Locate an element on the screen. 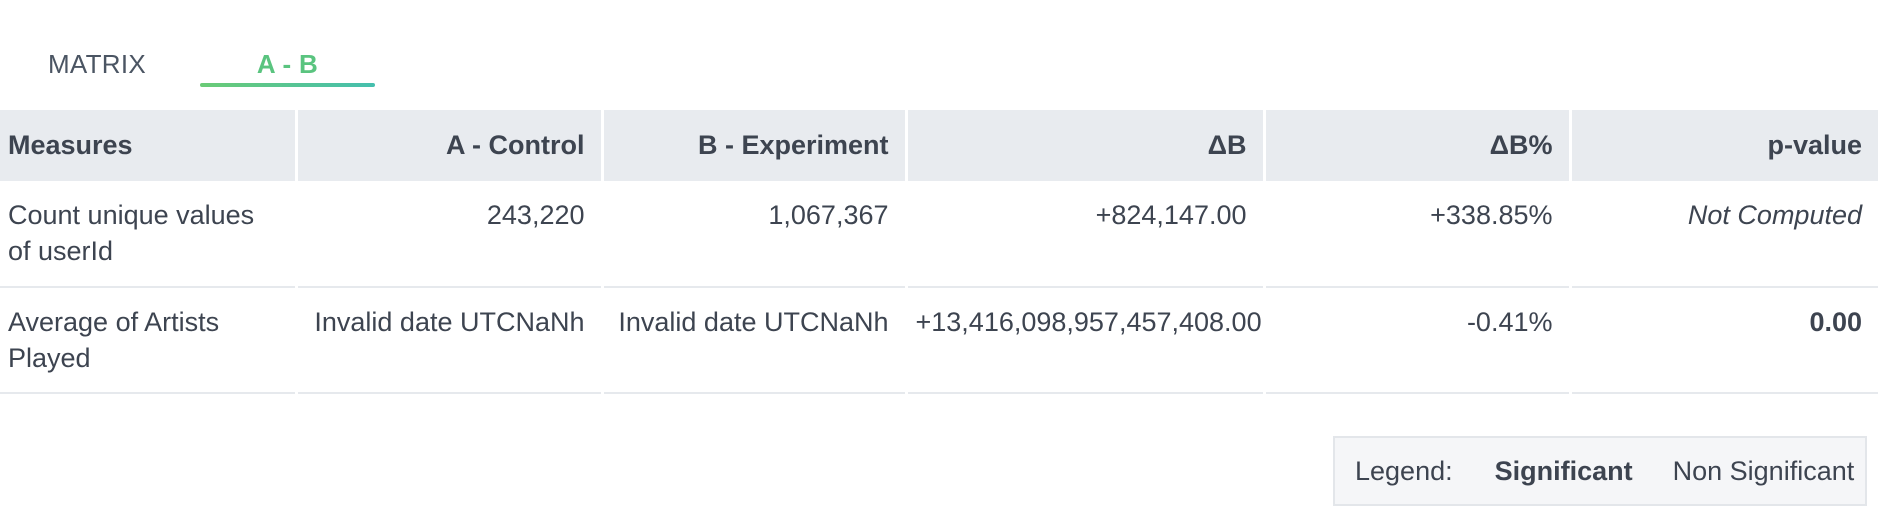 The width and height of the screenshot is (1878, 526). cell-a-control: 243,220 is located at coordinates (450, 234).